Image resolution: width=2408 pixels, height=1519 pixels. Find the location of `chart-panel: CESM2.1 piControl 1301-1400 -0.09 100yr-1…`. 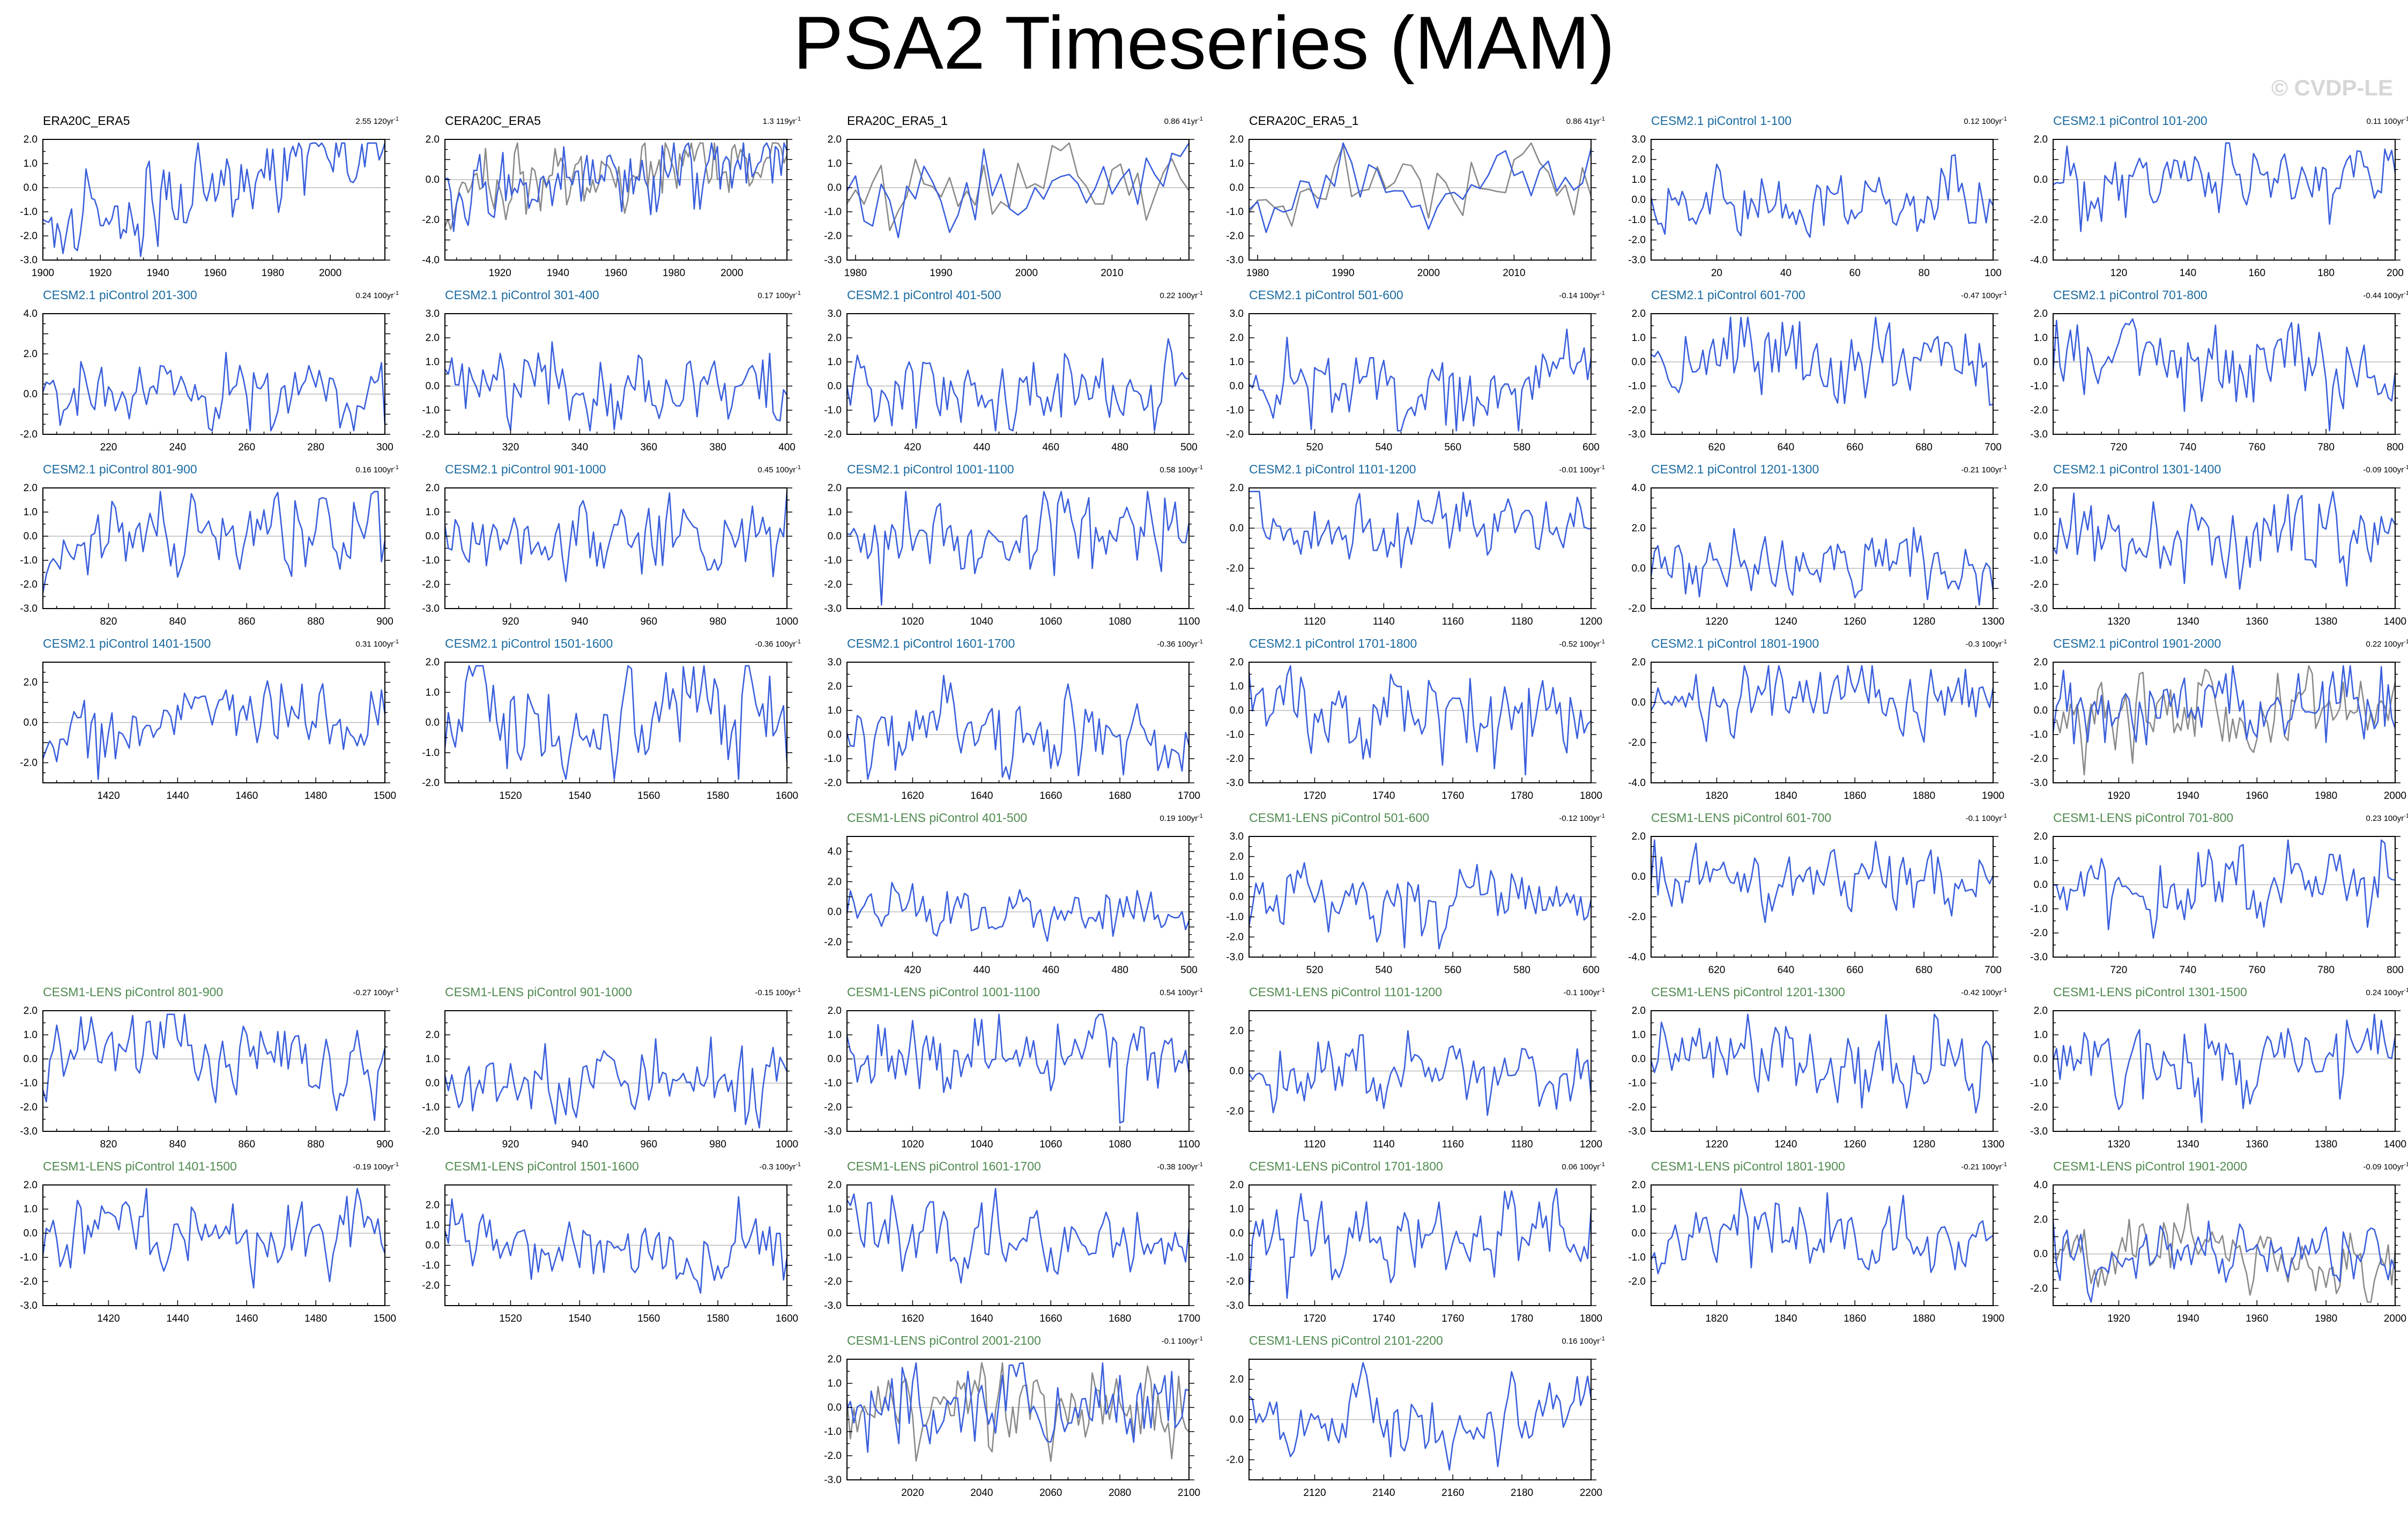

chart-panel: CESM2.1 piControl 1301-1400 -0.09 100yr-1… is located at coordinates (2212, 548).